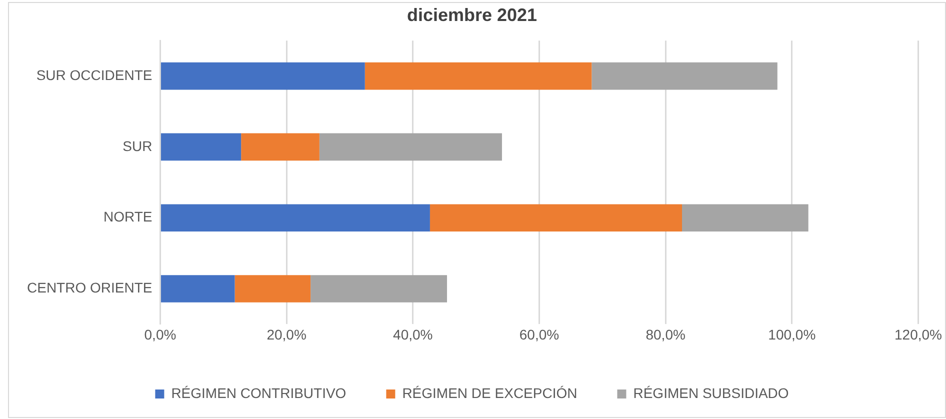 The height and width of the screenshot is (419, 946). Describe the element at coordinates (918, 334) in the screenshot. I see `x-tick-label: 120,0%` at that location.